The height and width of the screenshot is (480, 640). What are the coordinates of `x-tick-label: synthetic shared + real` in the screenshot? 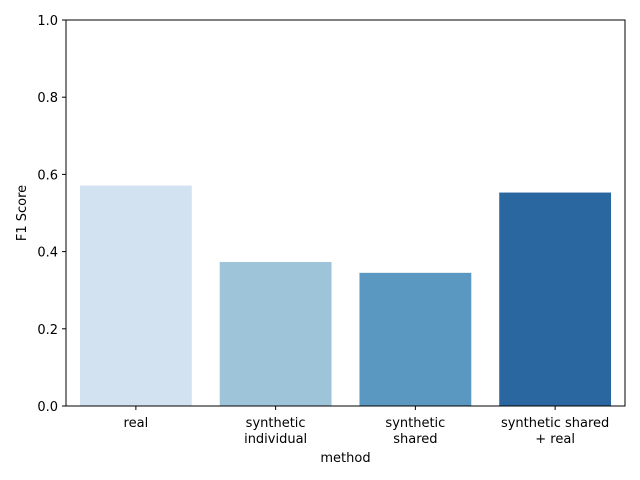 It's located at (555, 431).